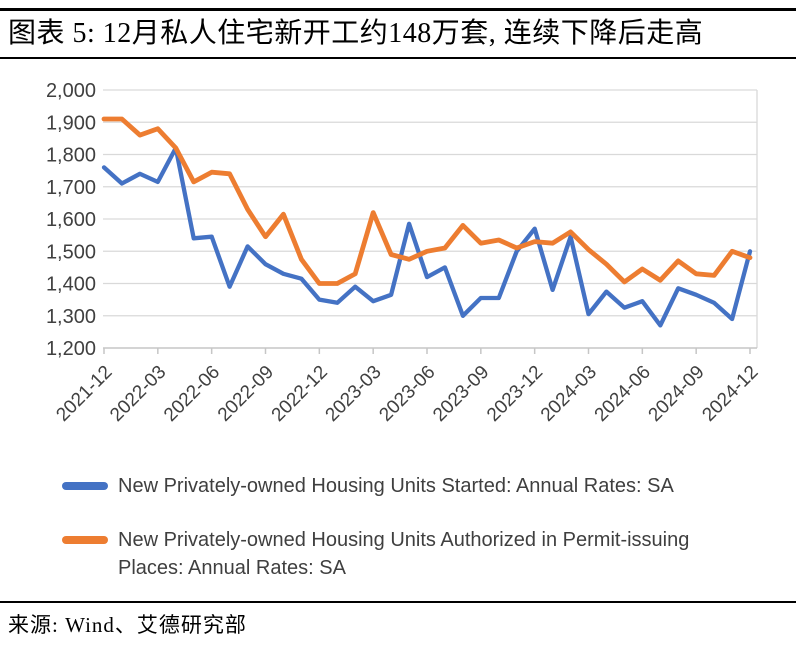  I want to click on title-bottom-rule, so click(398, 58).